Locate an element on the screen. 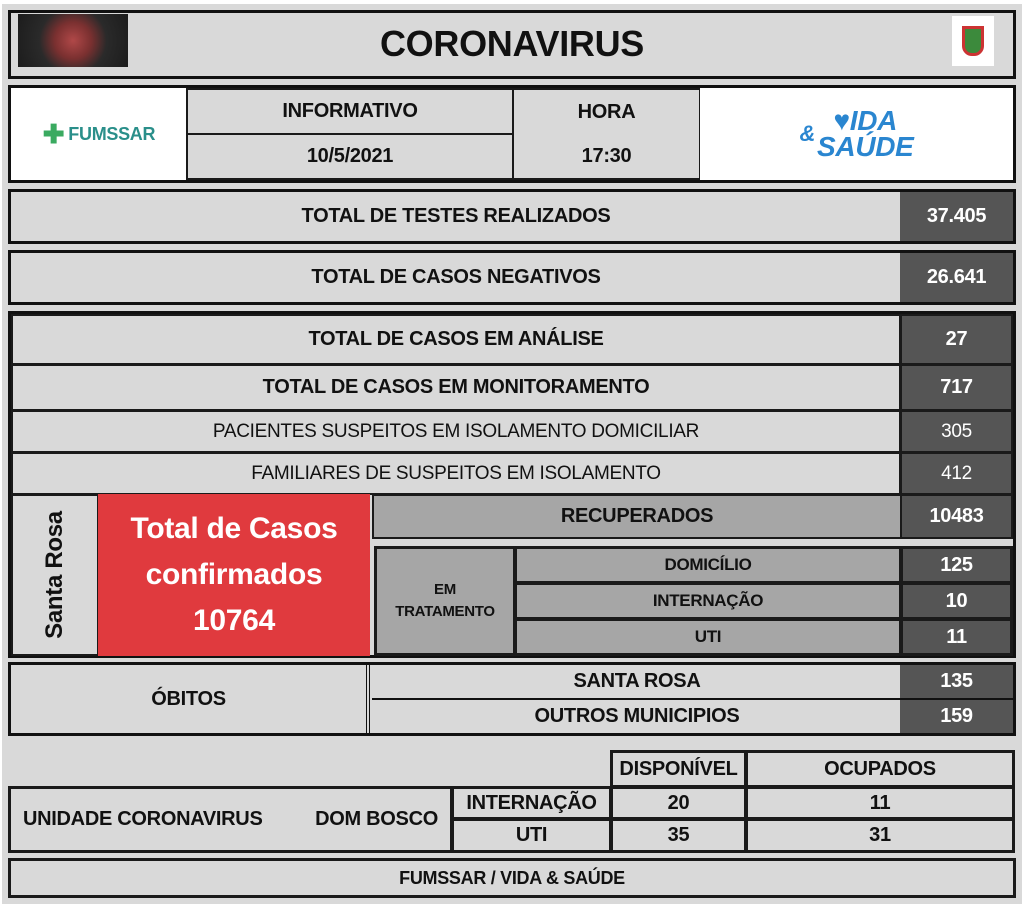 The image size is (1024, 908). deaths-city-value: 135 is located at coordinates (956, 682).